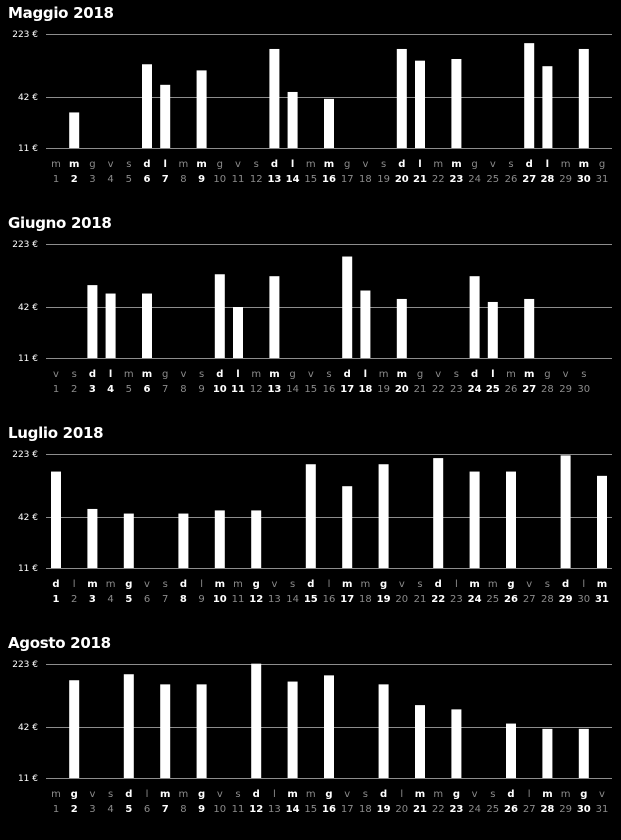  Describe the element at coordinates (492, 599) in the screenshot. I see `day-number-label: 25` at that location.